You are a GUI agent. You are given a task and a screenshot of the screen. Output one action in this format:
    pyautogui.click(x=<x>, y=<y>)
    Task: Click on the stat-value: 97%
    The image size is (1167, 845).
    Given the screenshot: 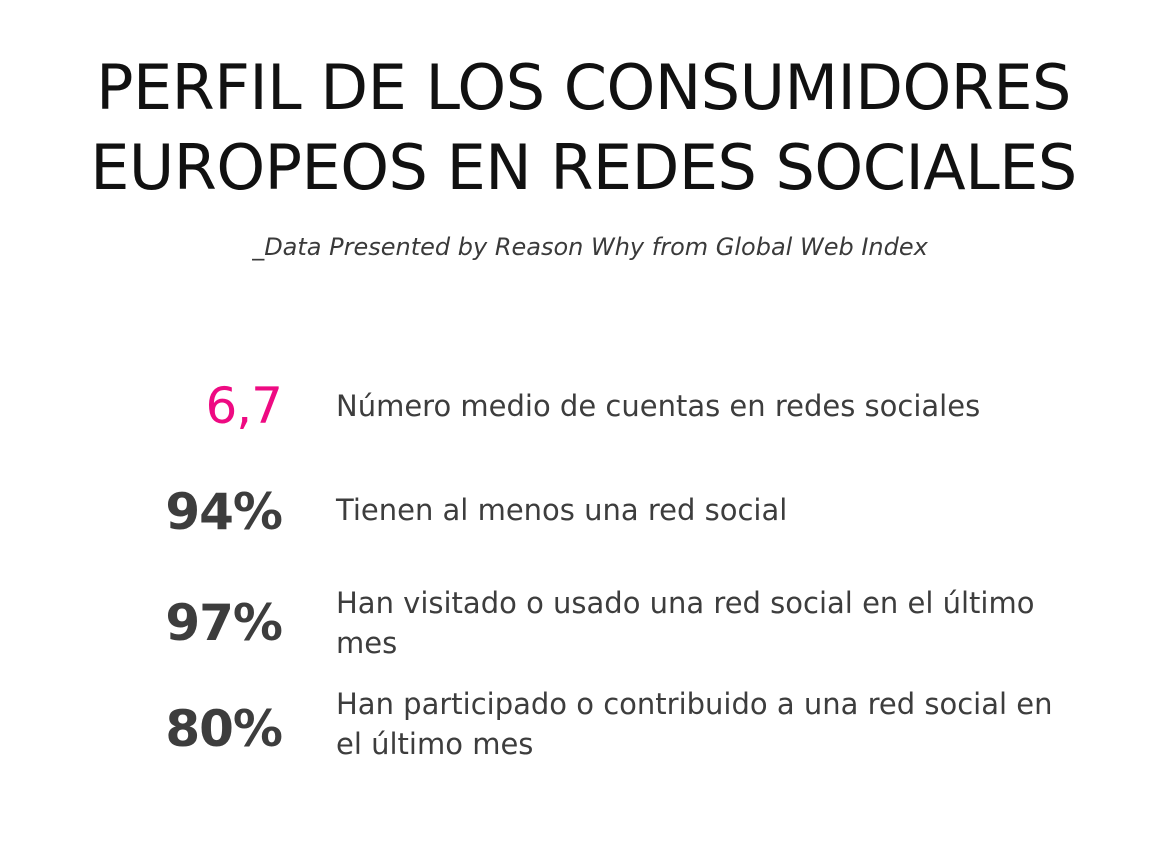 What is the action you would take?
    pyautogui.click(x=224, y=623)
    